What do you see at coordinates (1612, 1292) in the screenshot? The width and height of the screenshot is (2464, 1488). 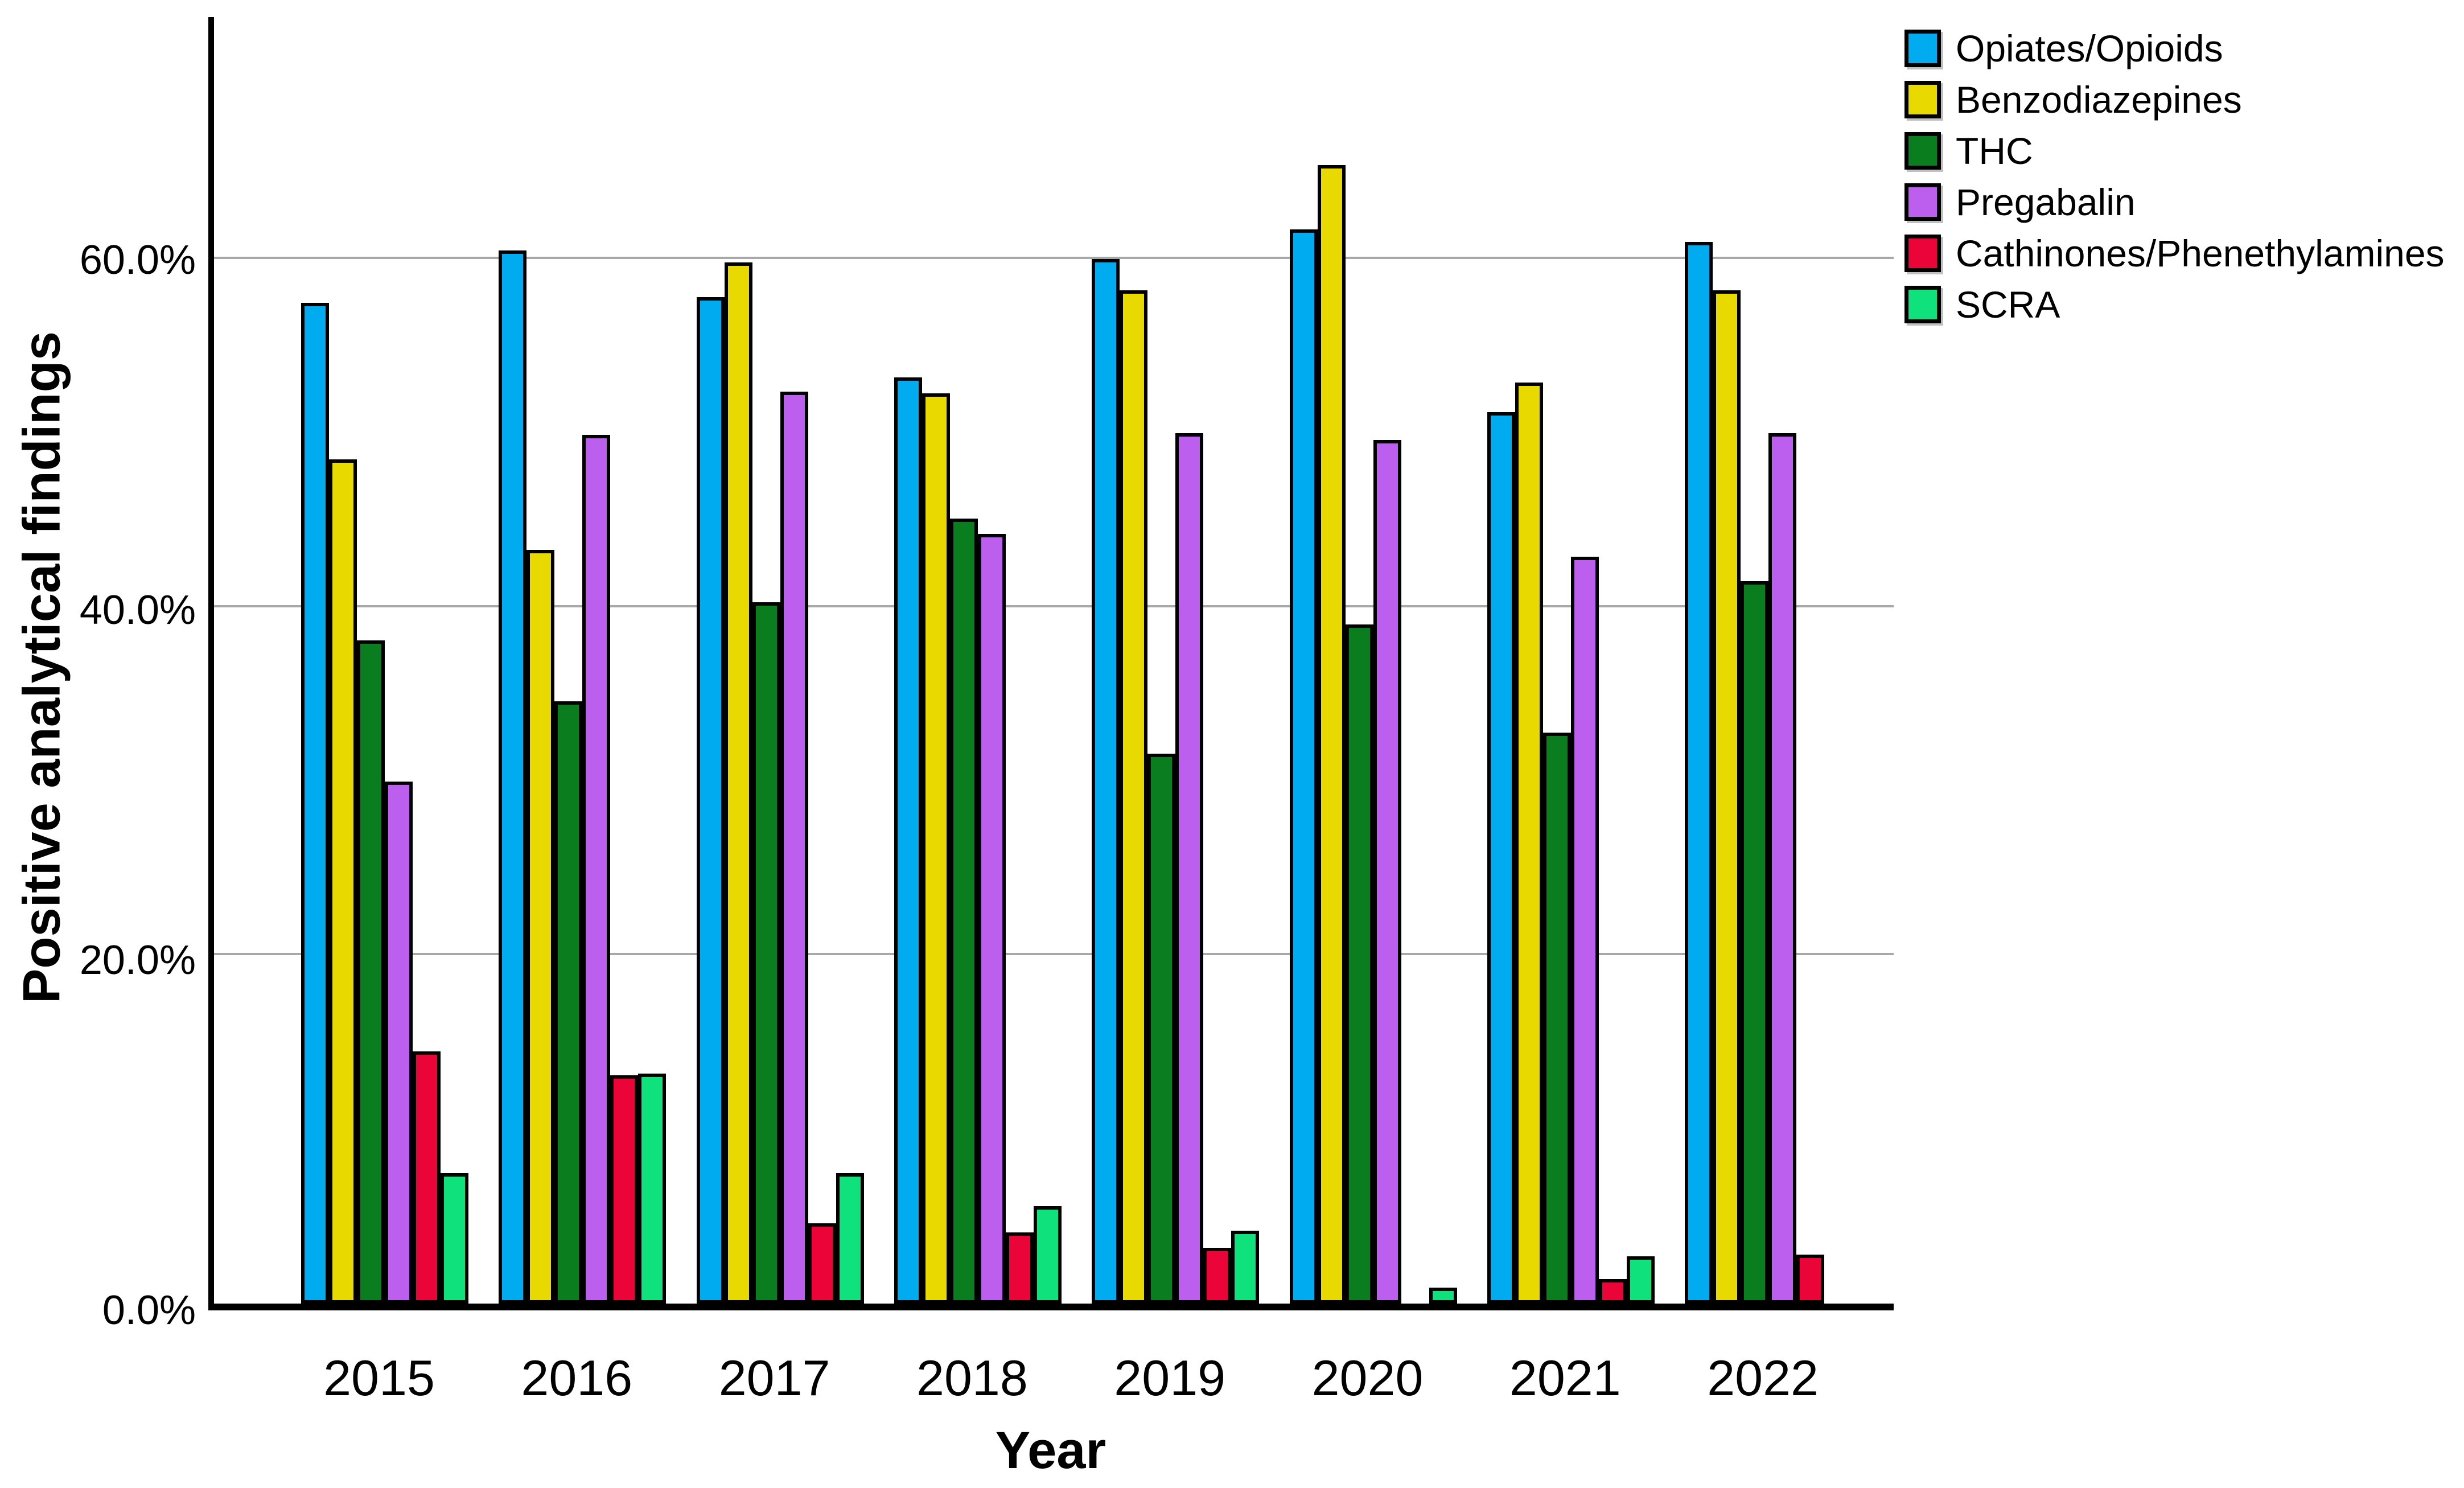 I see `bar-2021-cathinones-phenethylamines` at bounding box center [1612, 1292].